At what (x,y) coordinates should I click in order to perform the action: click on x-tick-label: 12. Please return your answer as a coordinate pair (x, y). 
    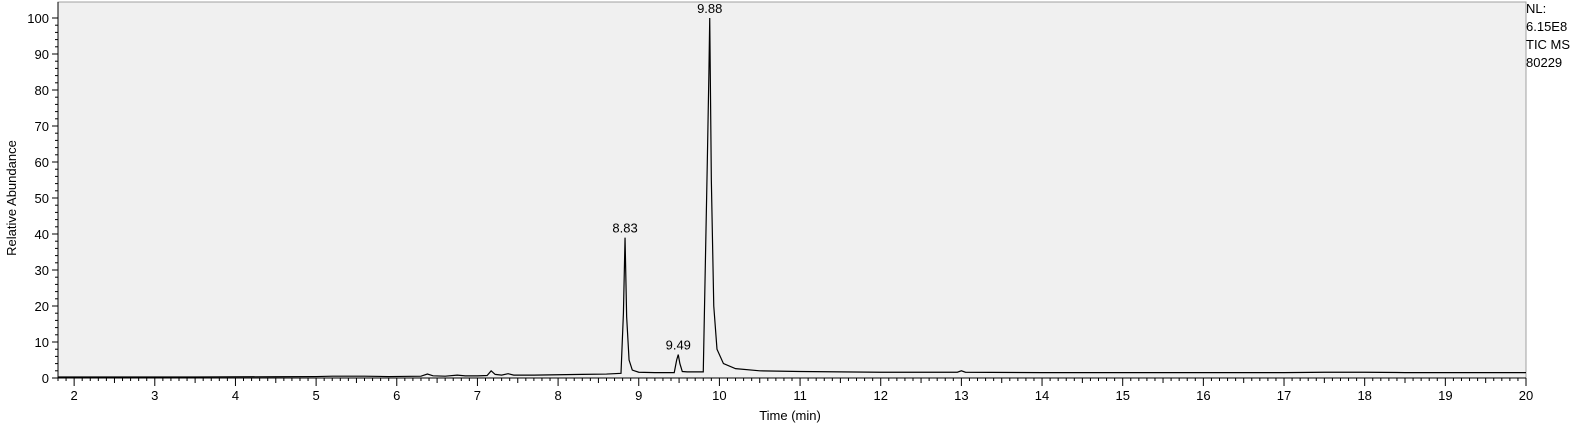
    Looking at the image, I should click on (880, 395).